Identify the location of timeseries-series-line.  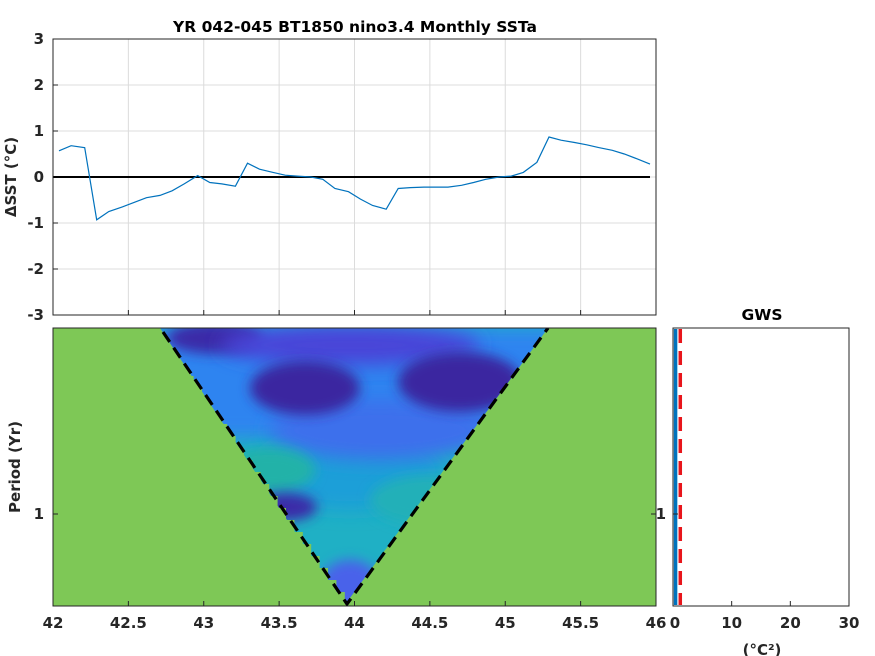
(354, 178).